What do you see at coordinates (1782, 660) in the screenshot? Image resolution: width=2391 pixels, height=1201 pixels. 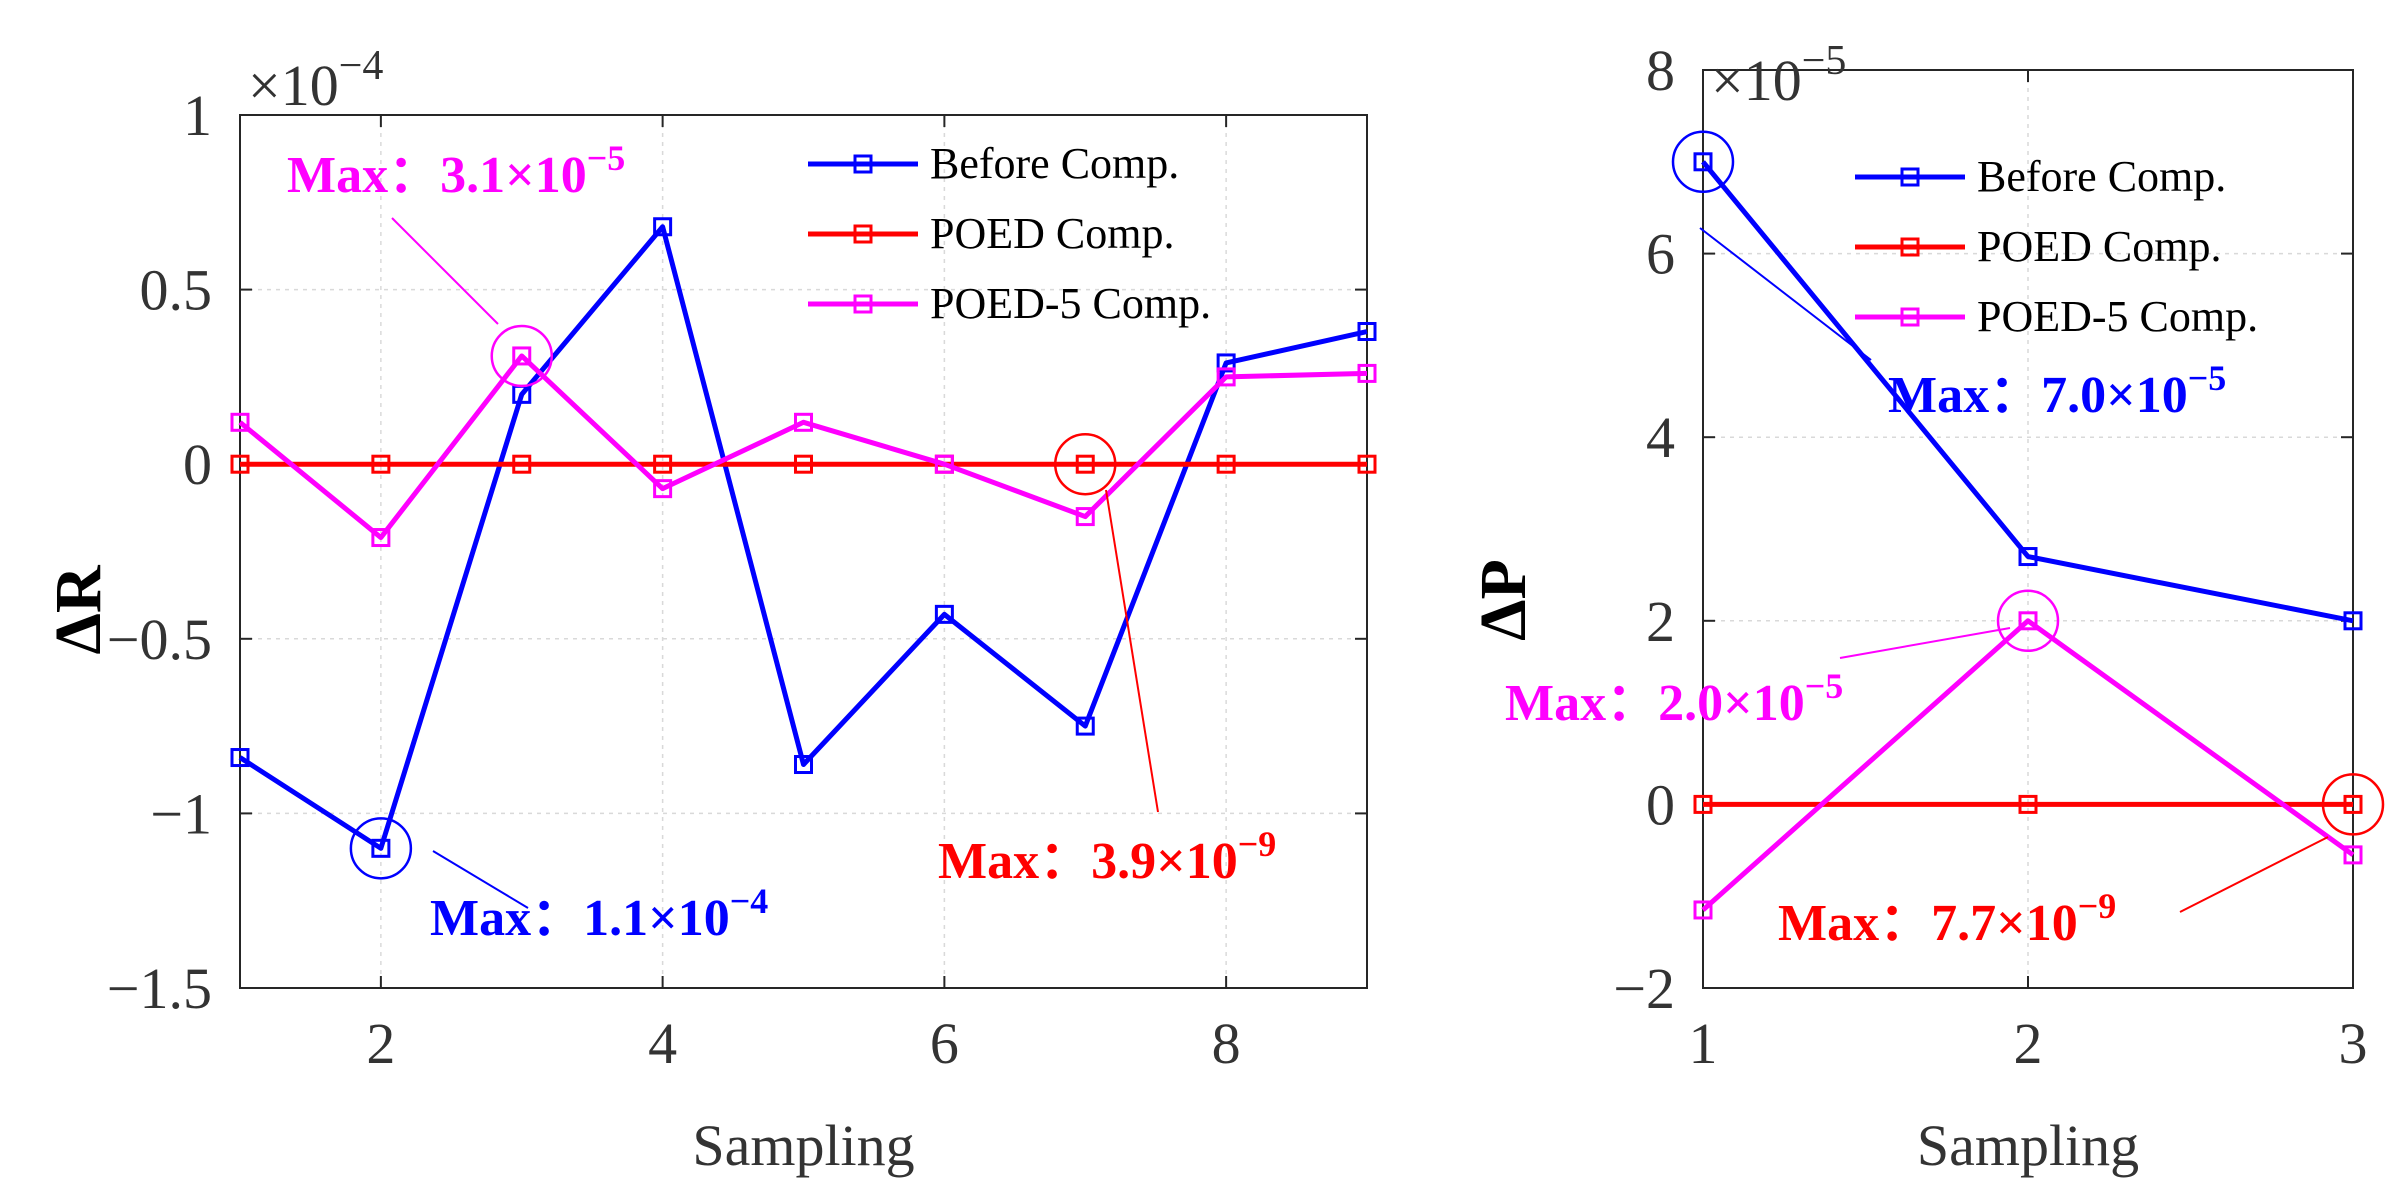 I see `annotation-max: Max：2.0×10−5` at bounding box center [1782, 660].